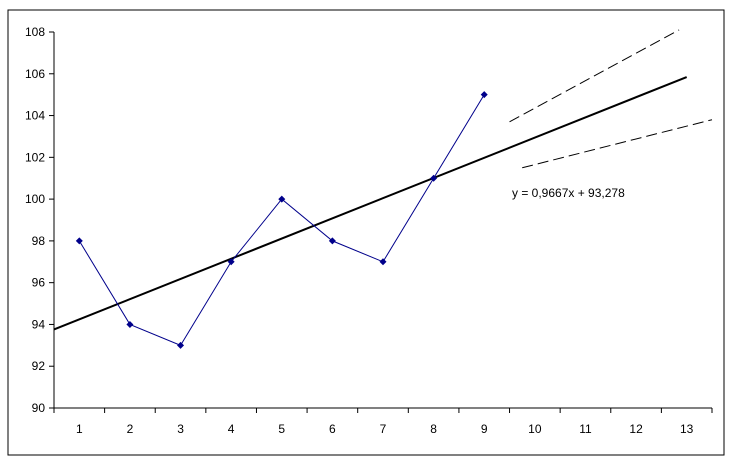 Image resolution: width=730 pixels, height=467 pixels. I want to click on x-tick-label: 8, so click(433, 429).